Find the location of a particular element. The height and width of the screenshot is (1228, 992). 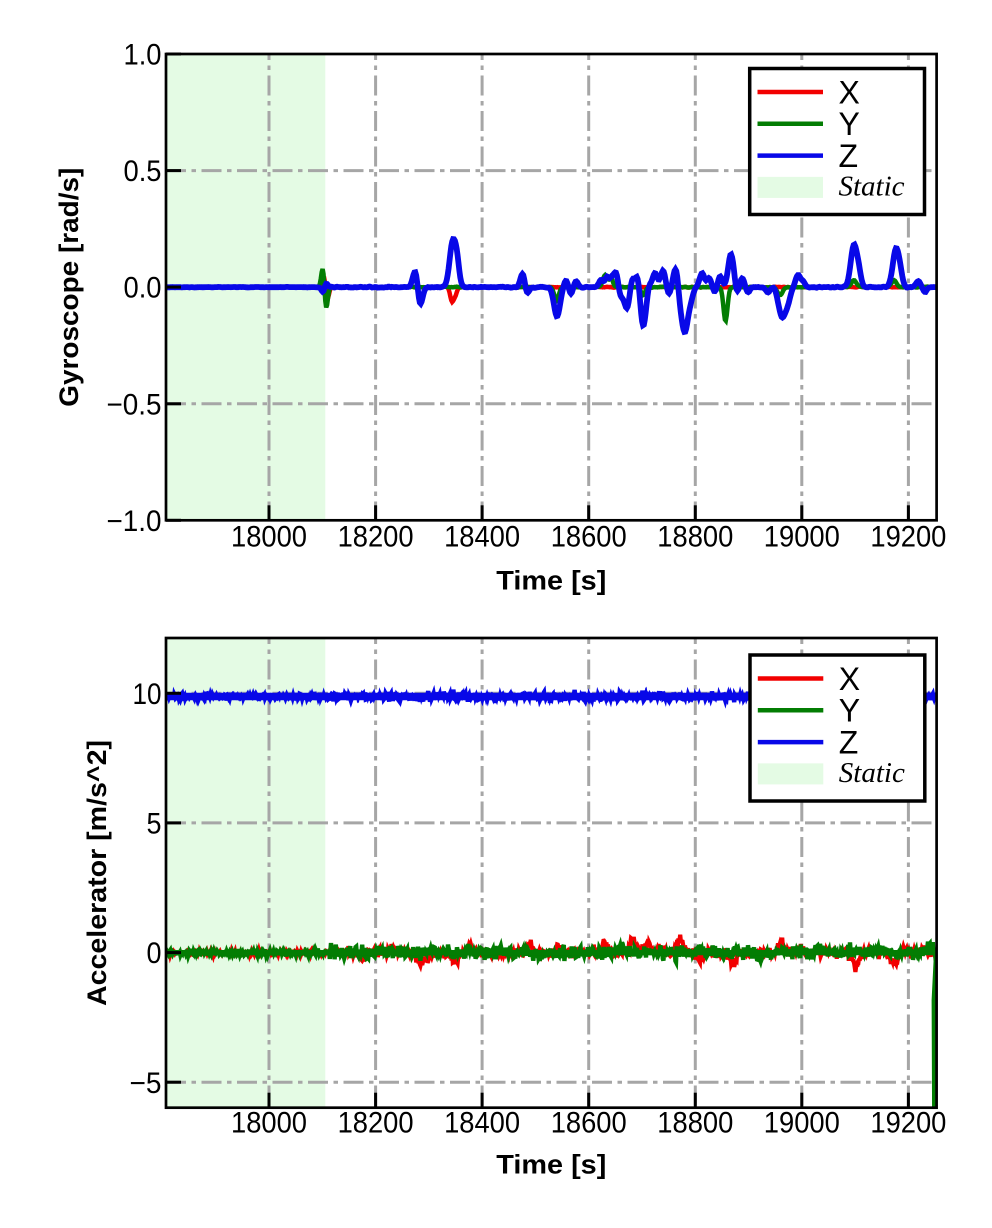

svg-text: 0.0 is located at coordinates (143, 288).